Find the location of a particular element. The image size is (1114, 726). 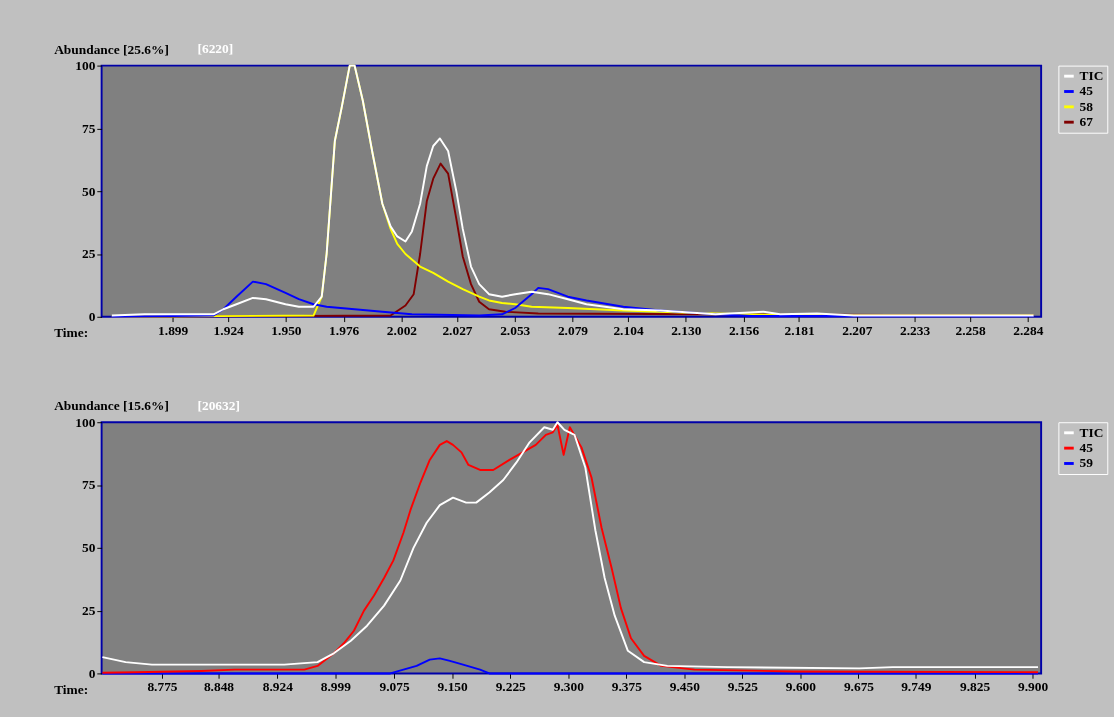

x-tick-label: 9.825 is located at coordinates (975, 687).